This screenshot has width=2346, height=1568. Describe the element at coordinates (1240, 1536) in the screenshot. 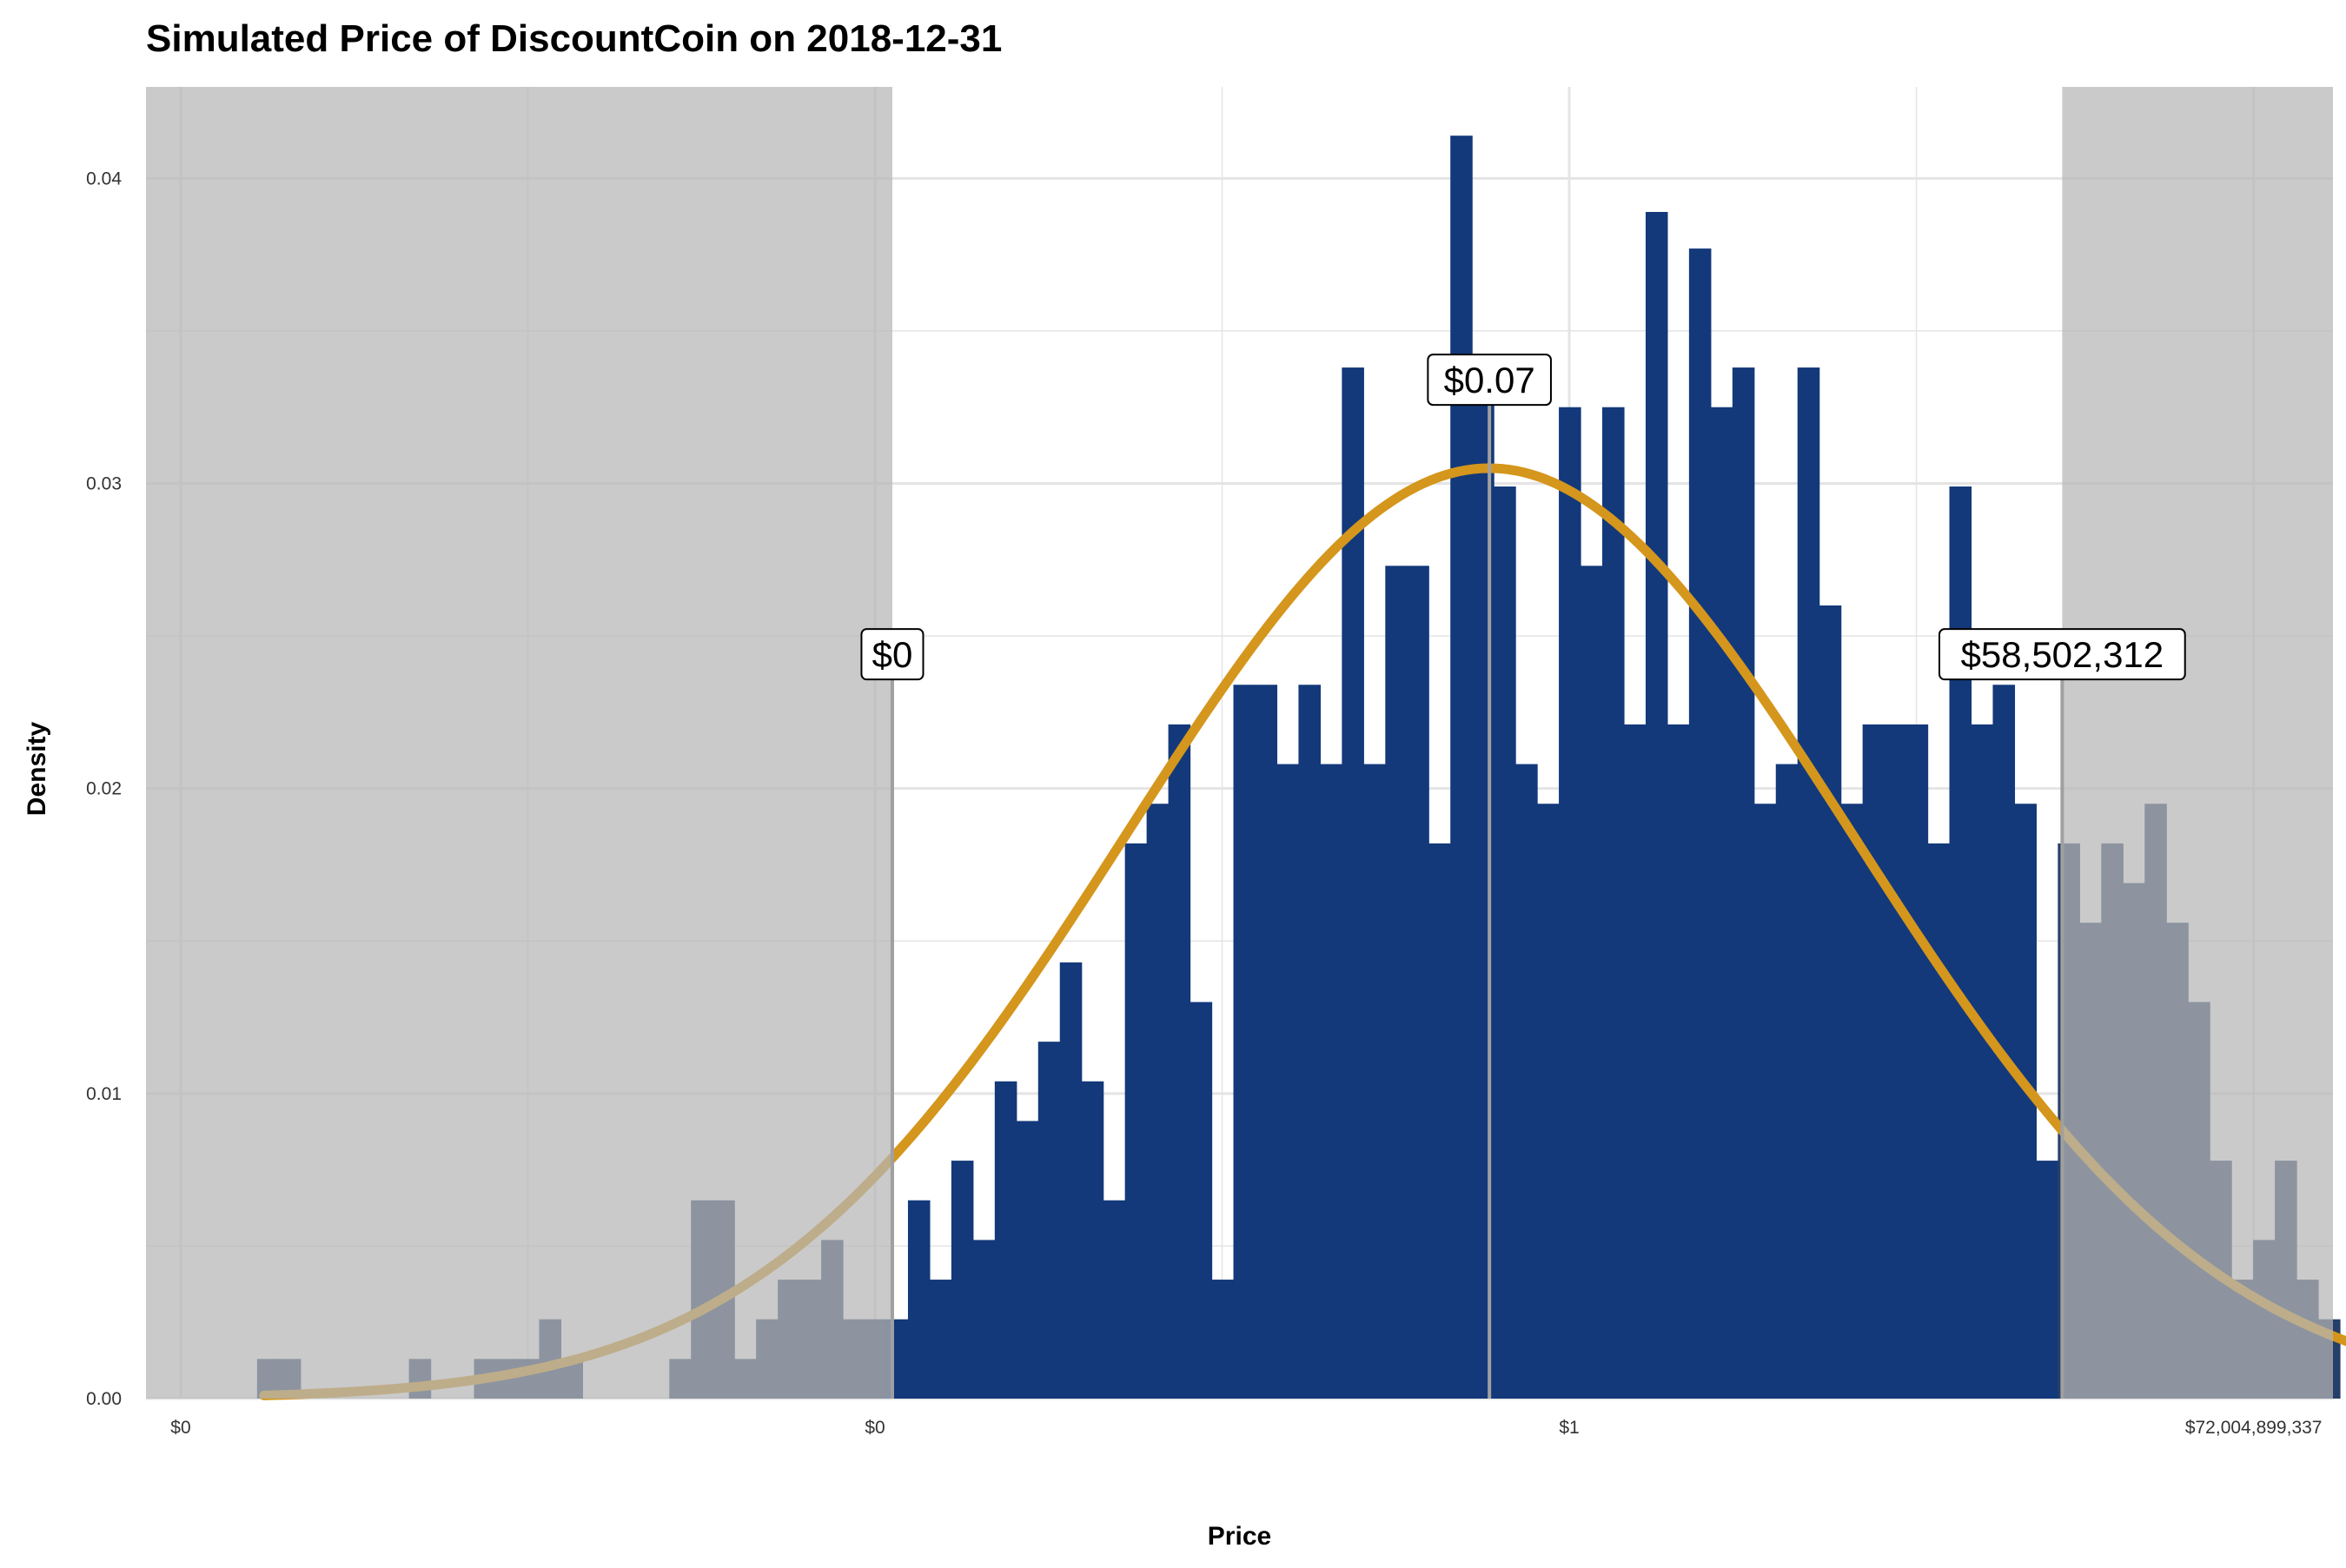

I see `x-axis-label: Price` at that location.